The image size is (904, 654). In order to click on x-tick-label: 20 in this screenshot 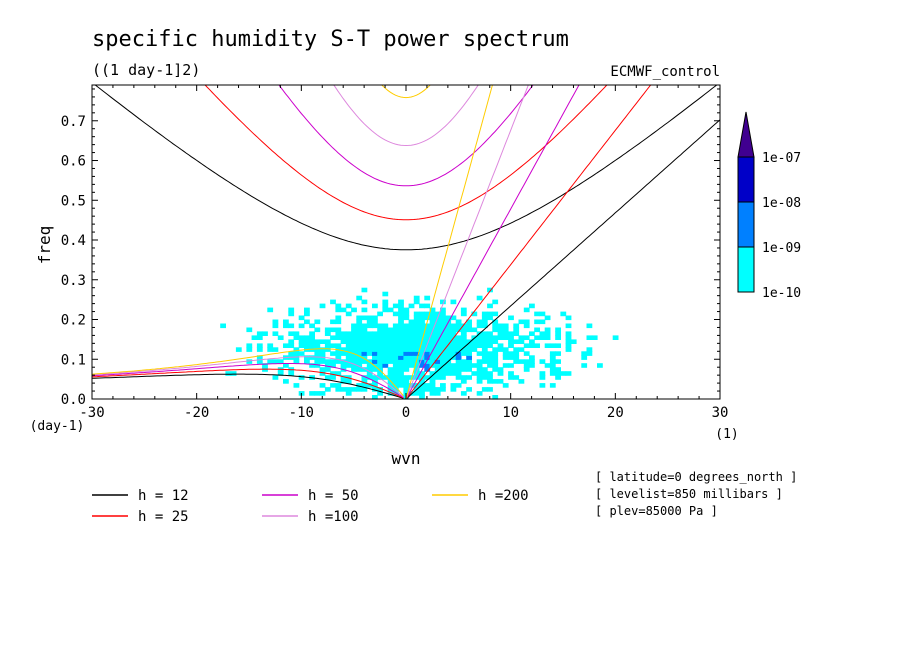, I will do `click(615, 413)`.